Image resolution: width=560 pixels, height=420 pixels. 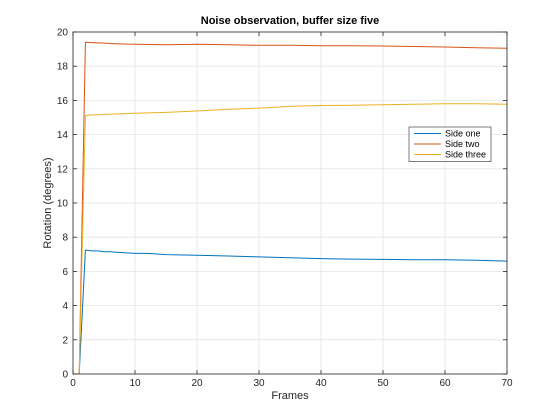 What do you see at coordinates (63, 33) in the screenshot?
I see `y-tick-label: 20` at bounding box center [63, 33].